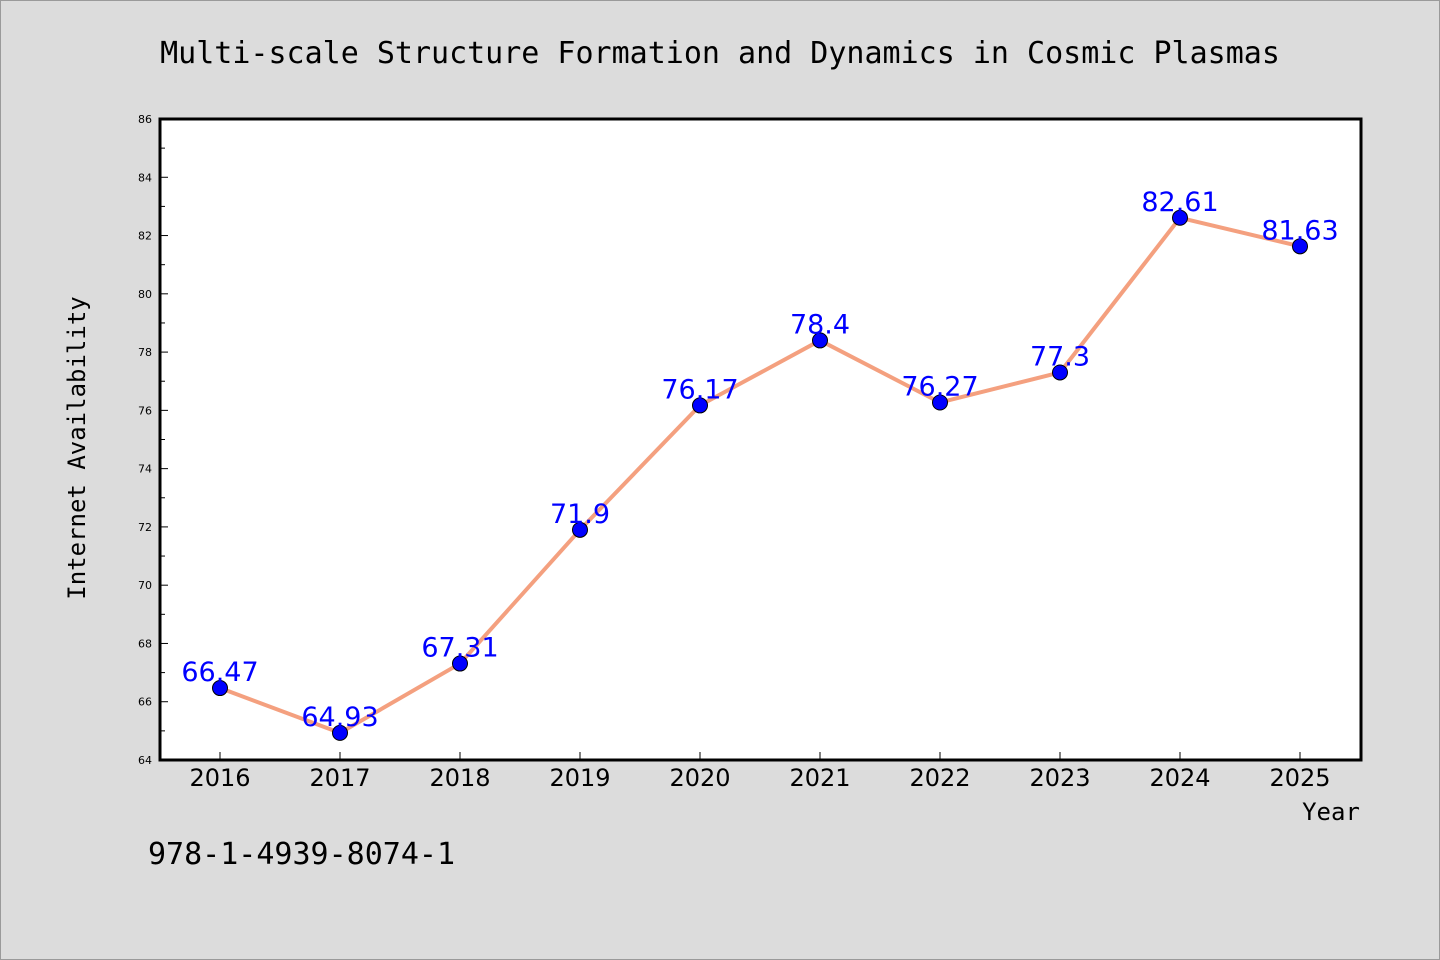 Image resolution: width=1440 pixels, height=960 pixels. What do you see at coordinates (580, 514) in the screenshot?
I see `data-label: 71.9` at bounding box center [580, 514].